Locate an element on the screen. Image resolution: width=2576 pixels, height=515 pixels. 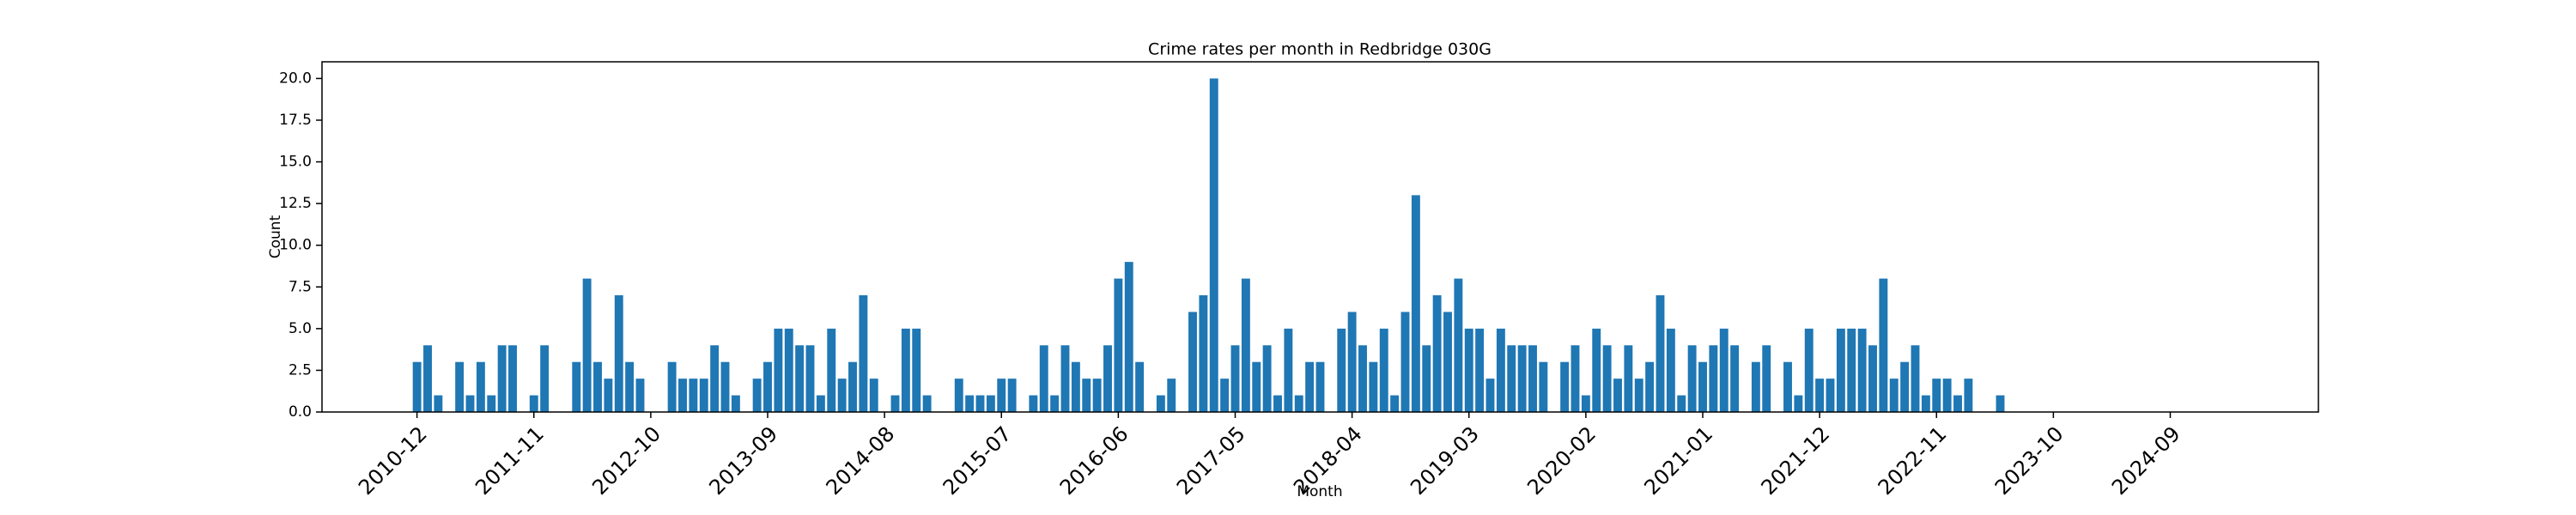
x-tick-label: 2010-12 is located at coordinates (393, 460).